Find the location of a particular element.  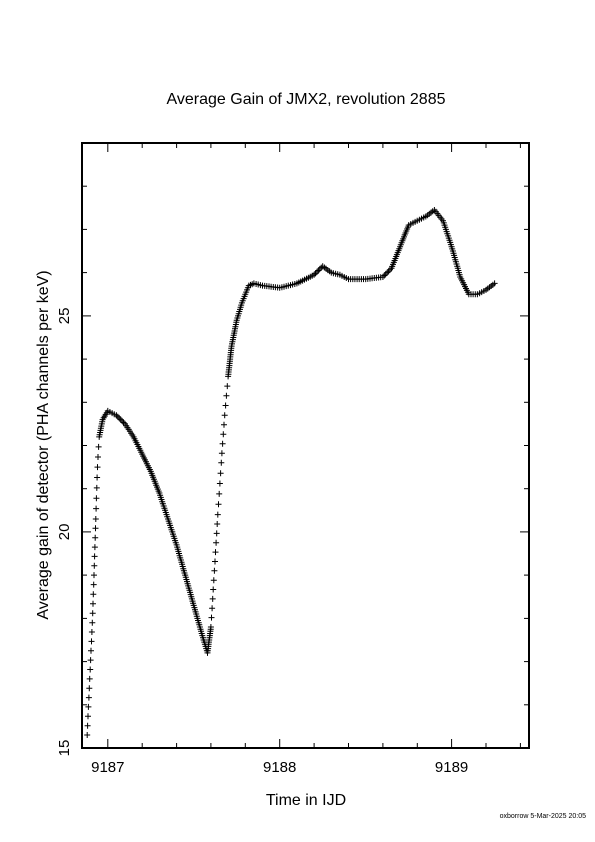

x-tick-label: 9188 is located at coordinates (279, 767).